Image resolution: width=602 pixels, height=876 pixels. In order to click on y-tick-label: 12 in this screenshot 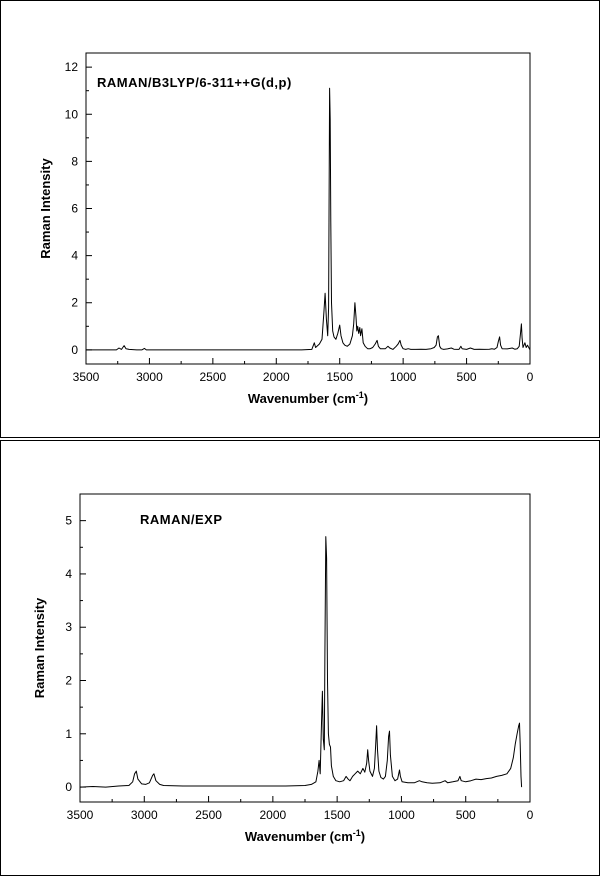, I will do `click(72, 67)`.